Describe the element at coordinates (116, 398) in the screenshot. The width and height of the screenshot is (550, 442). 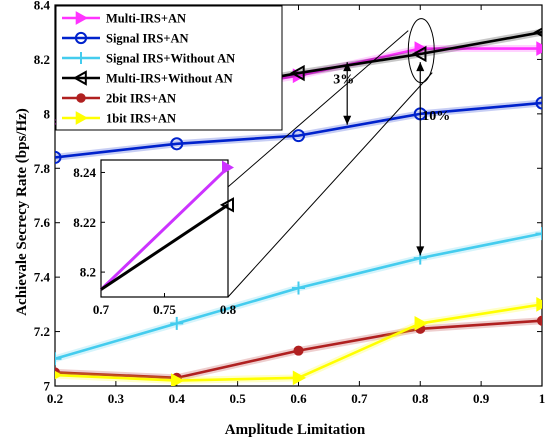
I see `x-tick-label: 0.3` at that location.